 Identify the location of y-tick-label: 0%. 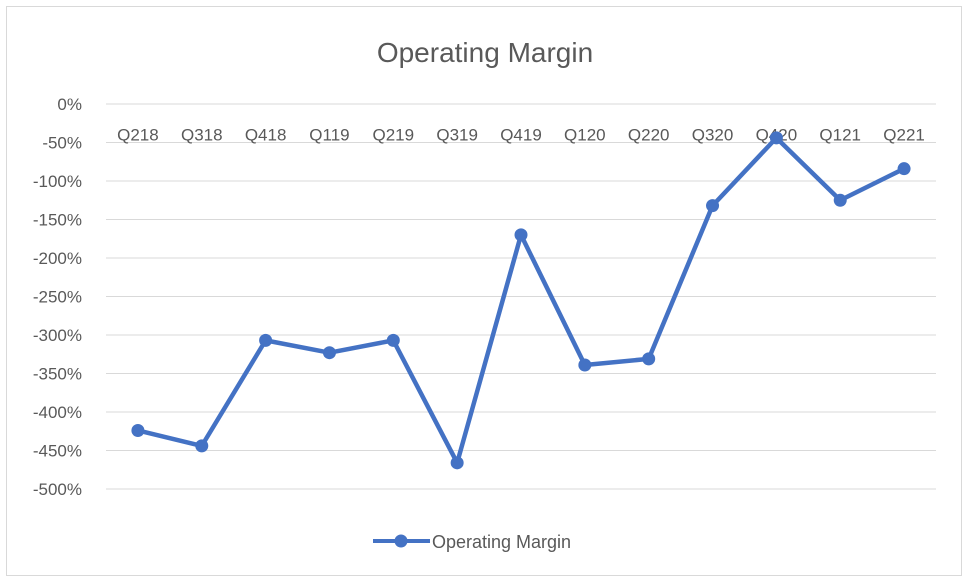
(69, 104).